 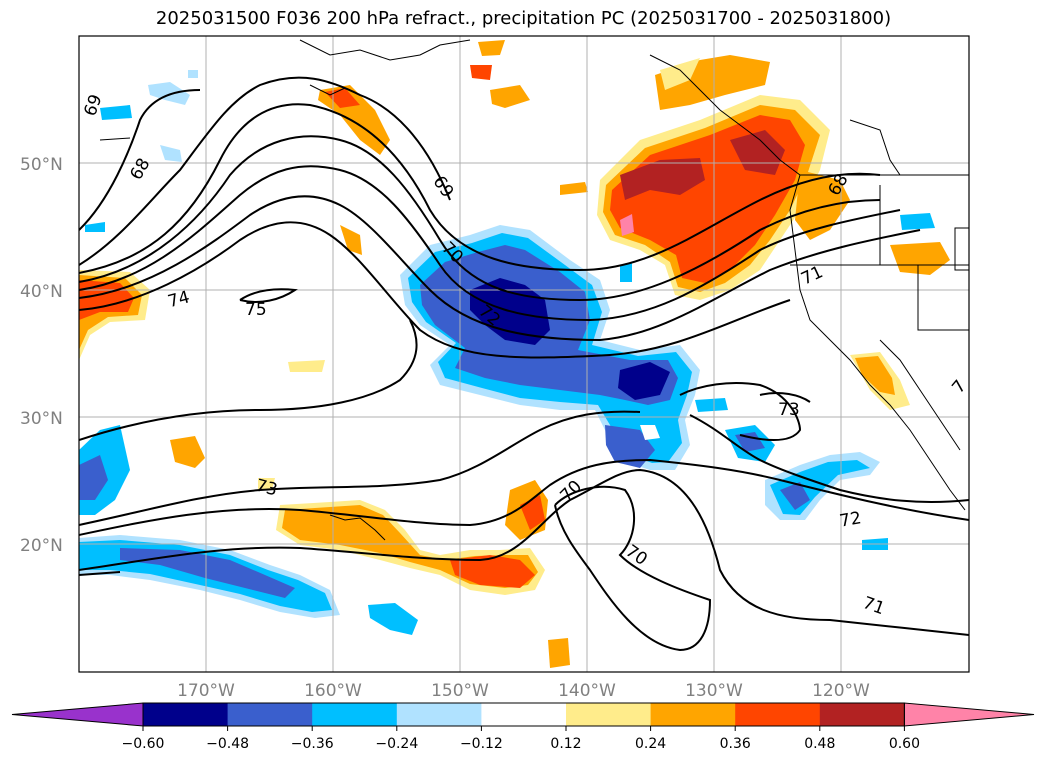 I want to click on contour-label: 73, so click(x=789, y=410).